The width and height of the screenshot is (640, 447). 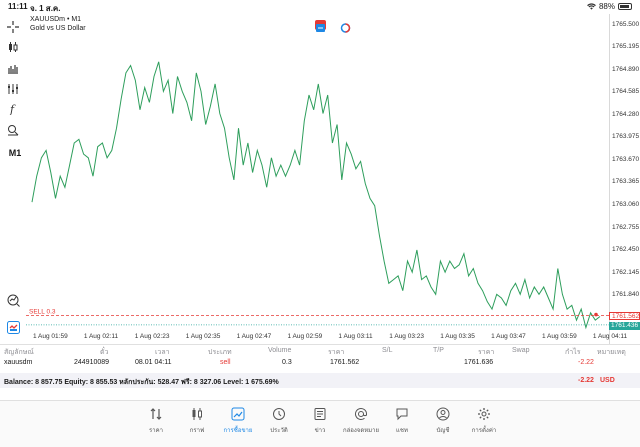 I want to click on nav-mailbox: กล่องจดหมาย, so click(x=361, y=421).